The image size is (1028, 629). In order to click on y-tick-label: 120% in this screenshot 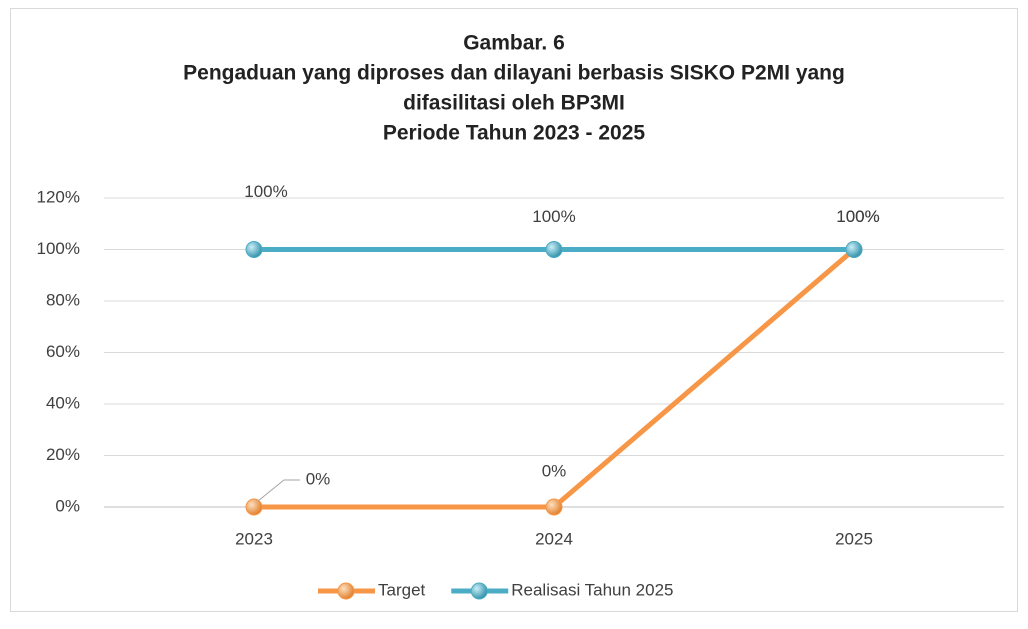, I will do `click(58, 196)`.